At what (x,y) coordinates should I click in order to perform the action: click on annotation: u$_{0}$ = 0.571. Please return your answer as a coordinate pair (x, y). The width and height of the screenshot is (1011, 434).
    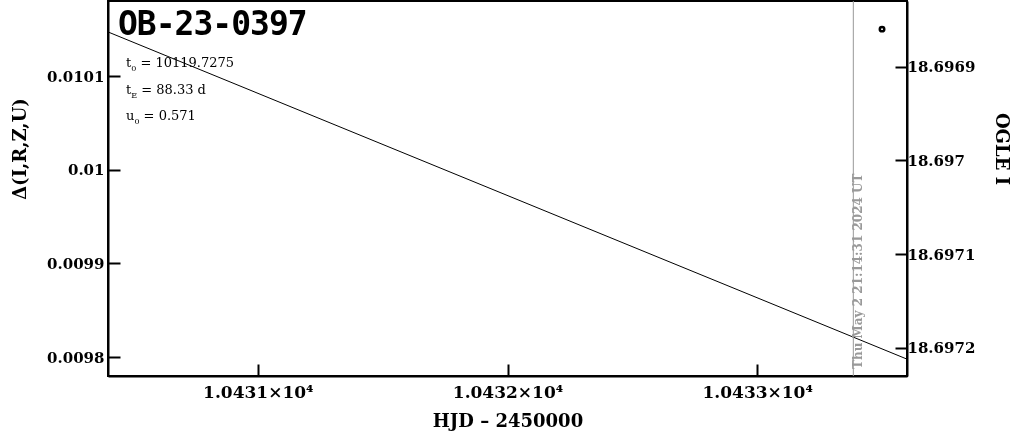
    Looking at the image, I should click on (161, 117).